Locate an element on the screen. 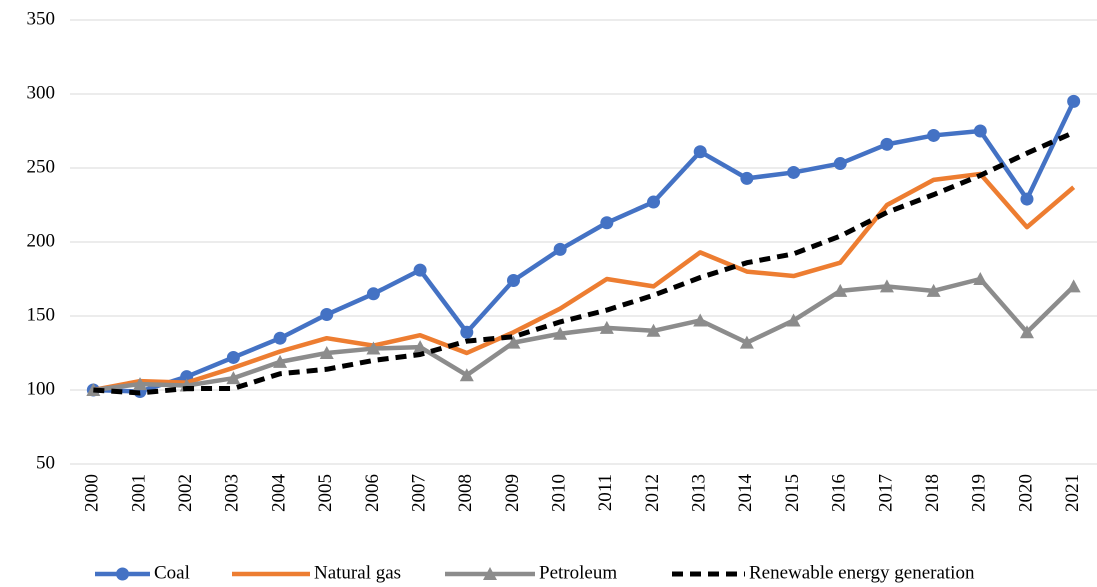 The height and width of the screenshot is (587, 1097). x-tick-label: 2020 is located at coordinates (1025, 493).